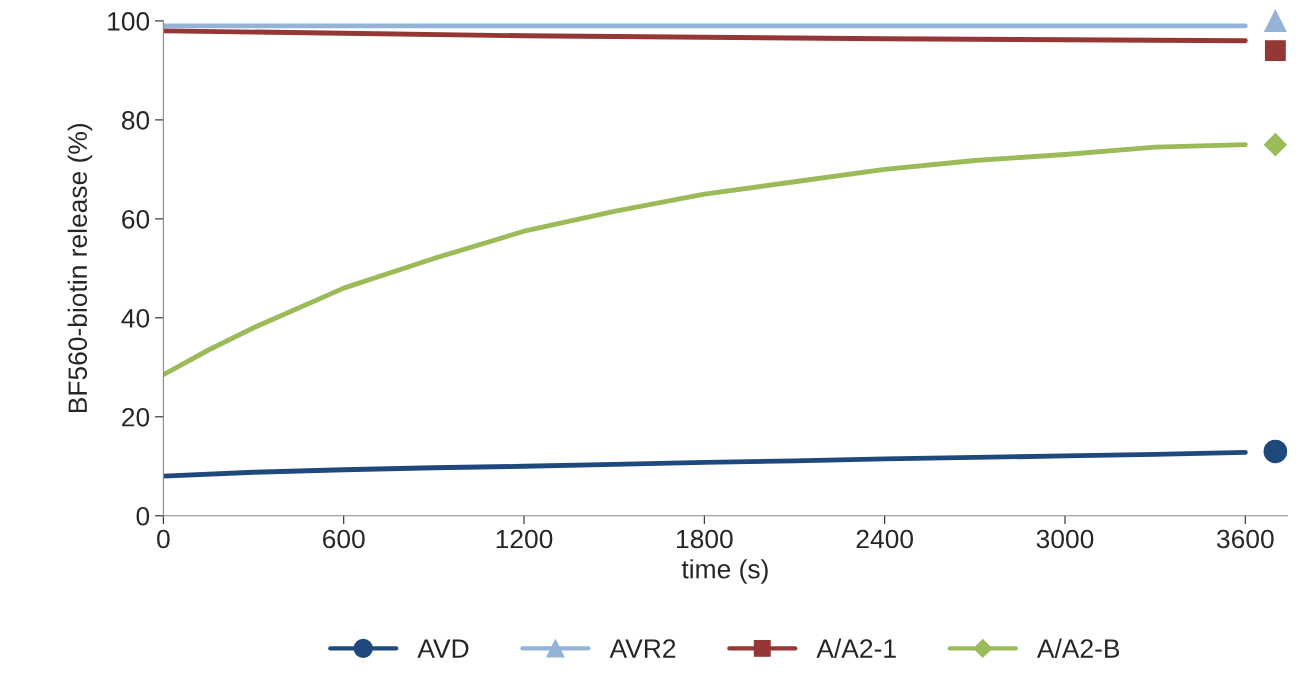 This screenshot has width=1307, height=697. What do you see at coordinates (135, 120) in the screenshot?
I see `y-tick-label: 80` at bounding box center [135, 120].